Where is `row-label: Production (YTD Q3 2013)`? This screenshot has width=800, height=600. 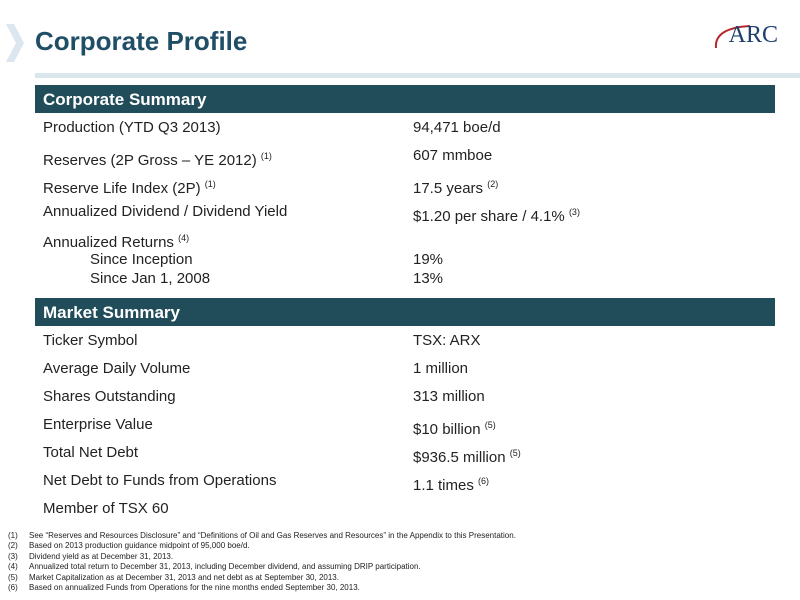 row-label: Production (YTD Q3 2013) is located at coordinates (132, 128).